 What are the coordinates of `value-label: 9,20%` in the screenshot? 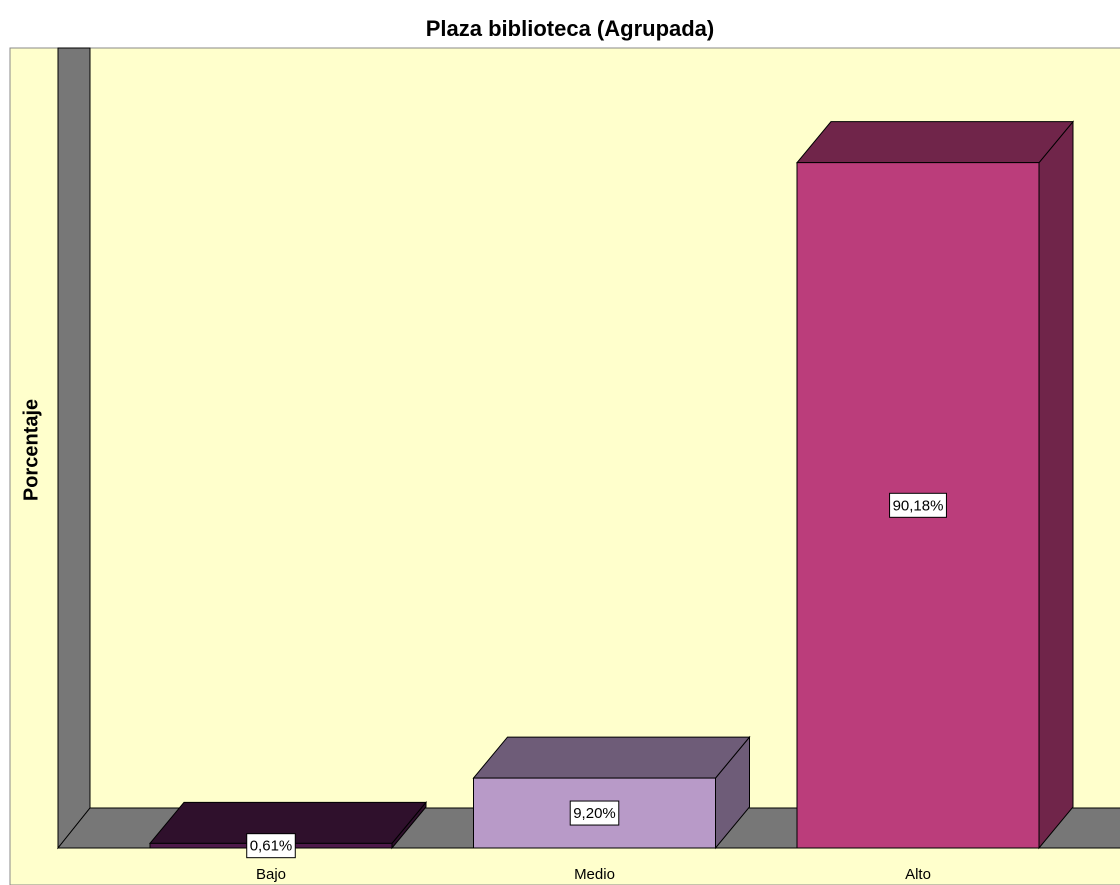 It's located at (594, 813).